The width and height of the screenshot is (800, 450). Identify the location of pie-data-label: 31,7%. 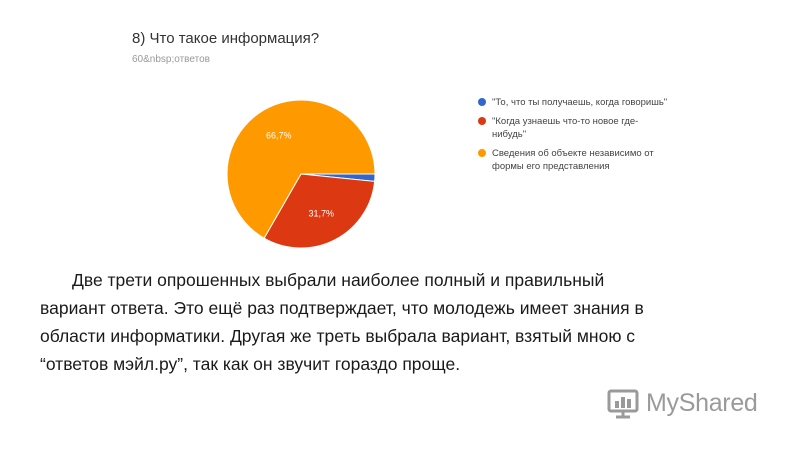
(322, 213).